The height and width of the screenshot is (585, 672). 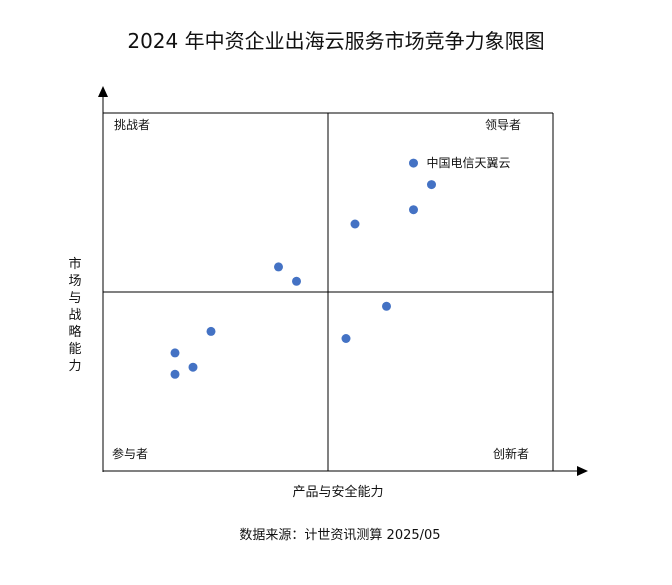 I want to click on x-axis-arrow, so click(x=582, y=471).